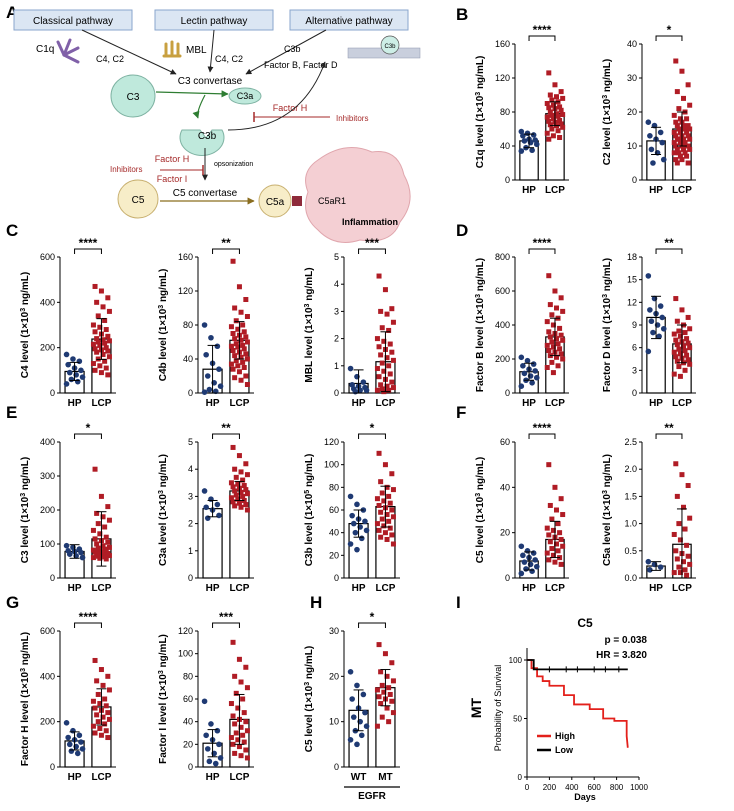 This screenshot has height=811, width=734. I want to click on c5-label: C5, so click(138, 200).